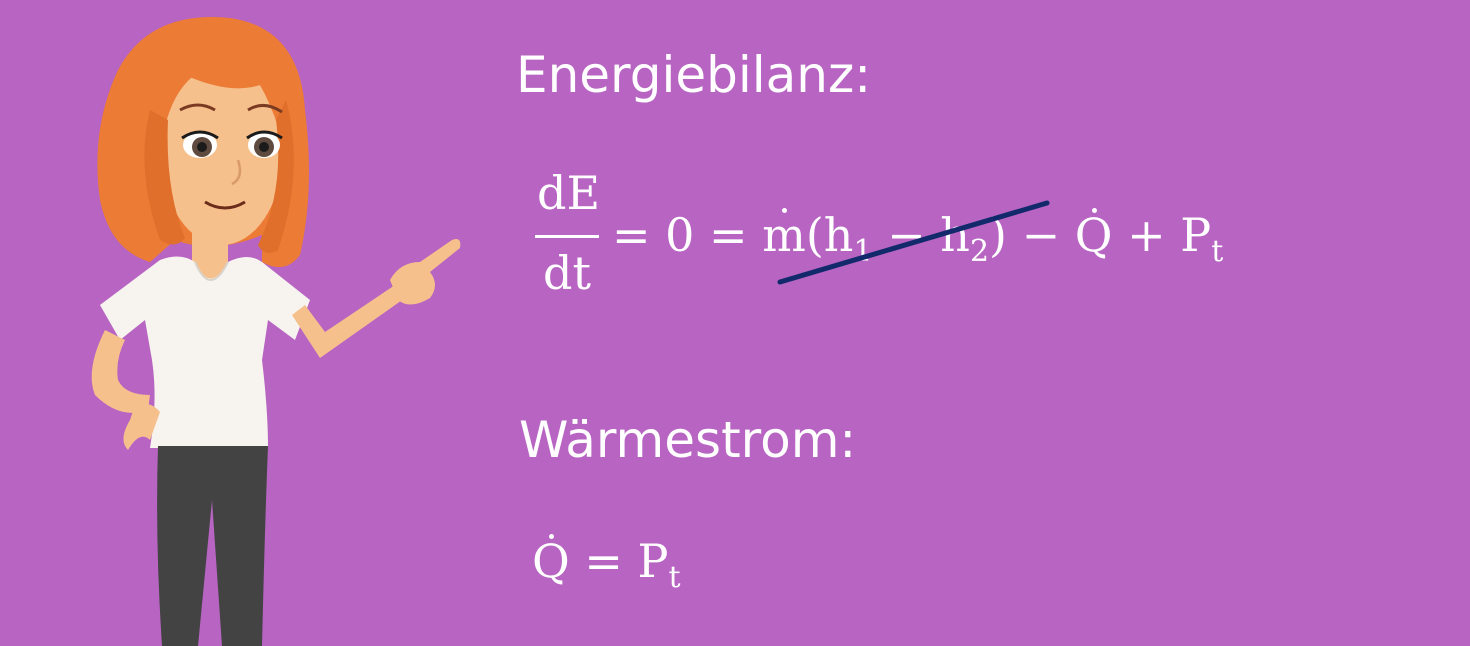 The height and width of the screenshot is (646, 1470). I want to click on hair-side-right, so click(276, 177).